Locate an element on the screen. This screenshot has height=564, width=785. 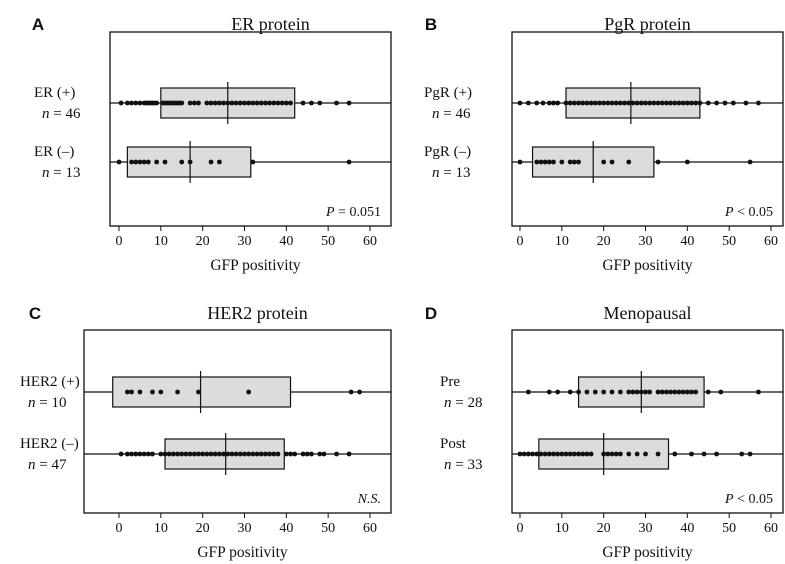
n-value: = 46 is located at coordinates (455, 114).